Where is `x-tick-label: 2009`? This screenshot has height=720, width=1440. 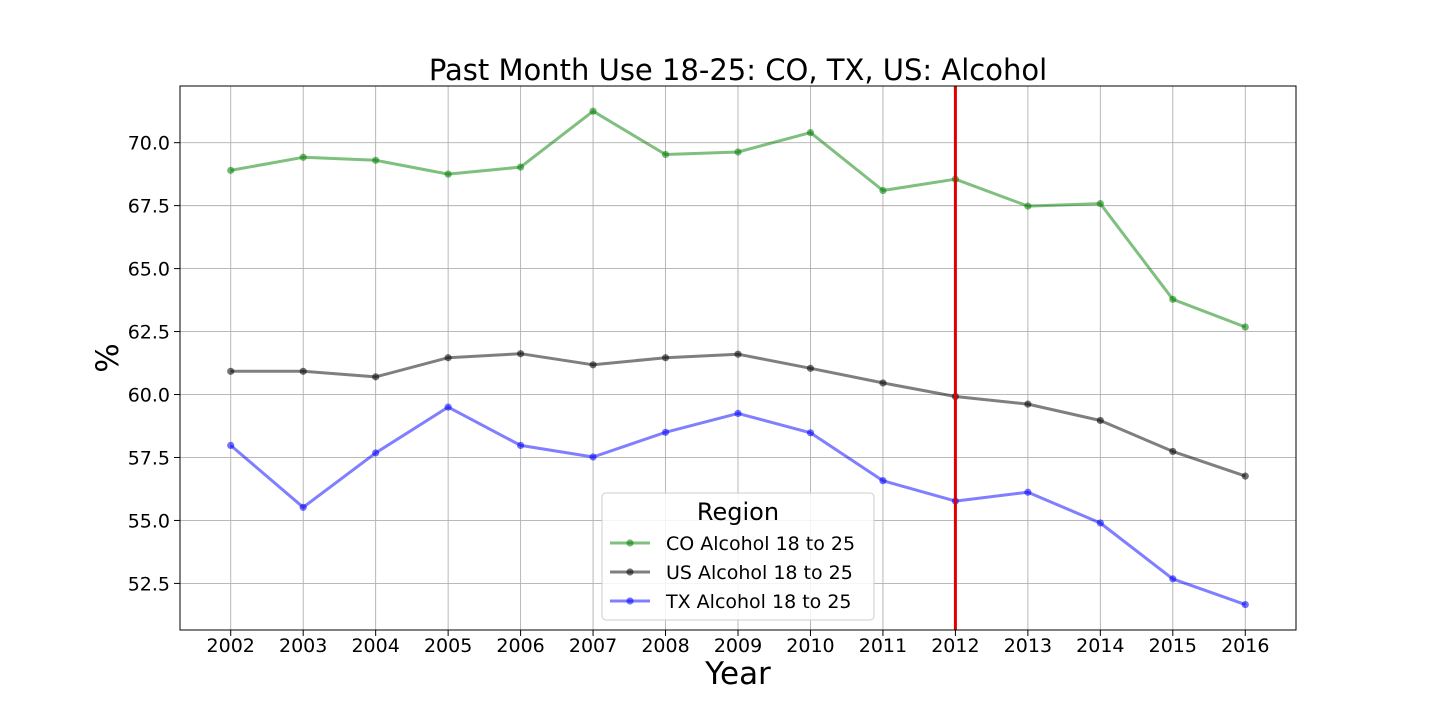
x-tick-label: 2009 is located at coordinates (738, 646).